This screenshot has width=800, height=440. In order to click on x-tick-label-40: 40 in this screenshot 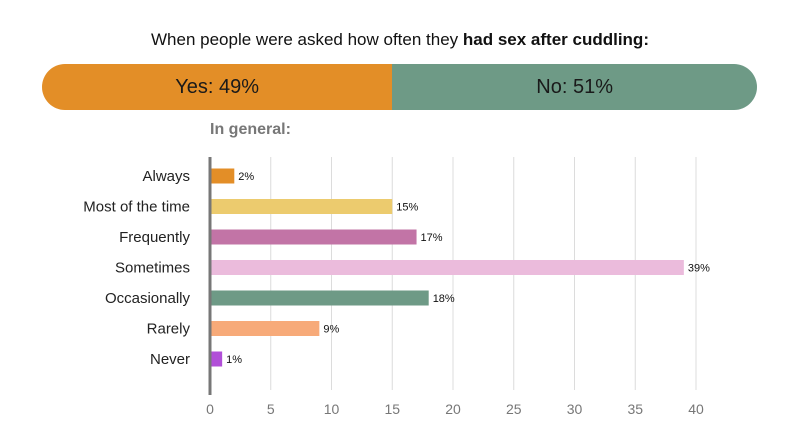, I will do `click(696, 409)`.